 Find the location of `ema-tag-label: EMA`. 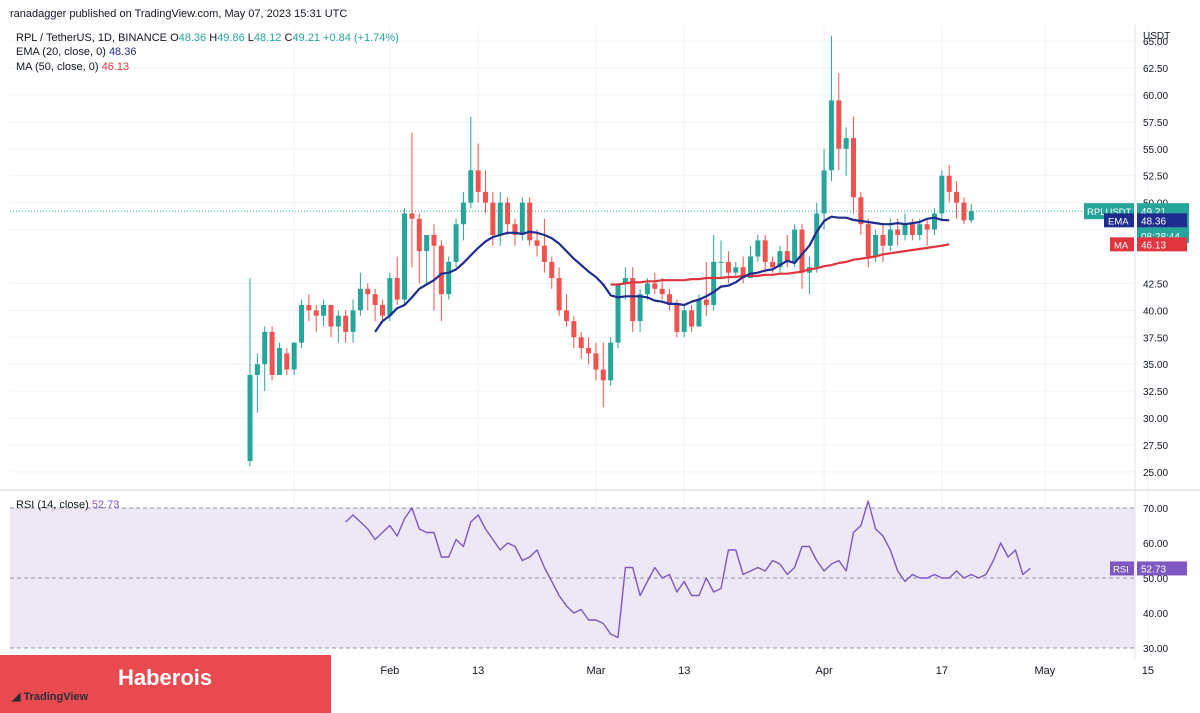

ema-tag-label: EMA is located at coordinates (1118, 221).